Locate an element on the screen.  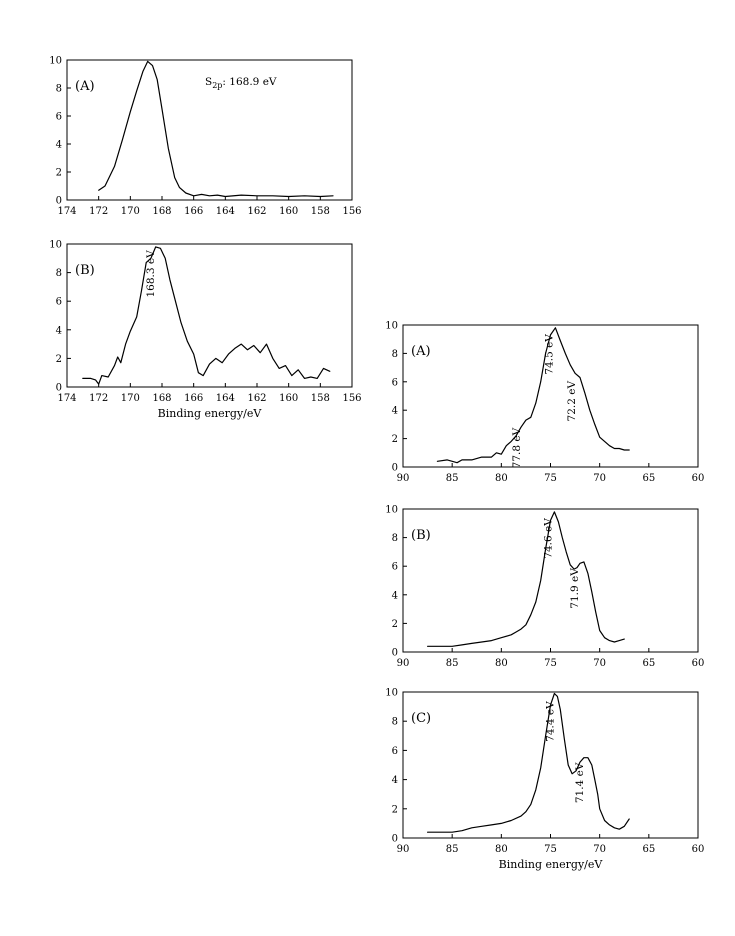
chart-panel-4: 90 85 80 75 70 65 60 0 2 4 6 8 10 (B) 74.6 eV 71.9 eV is located at coordinates (544, 587).